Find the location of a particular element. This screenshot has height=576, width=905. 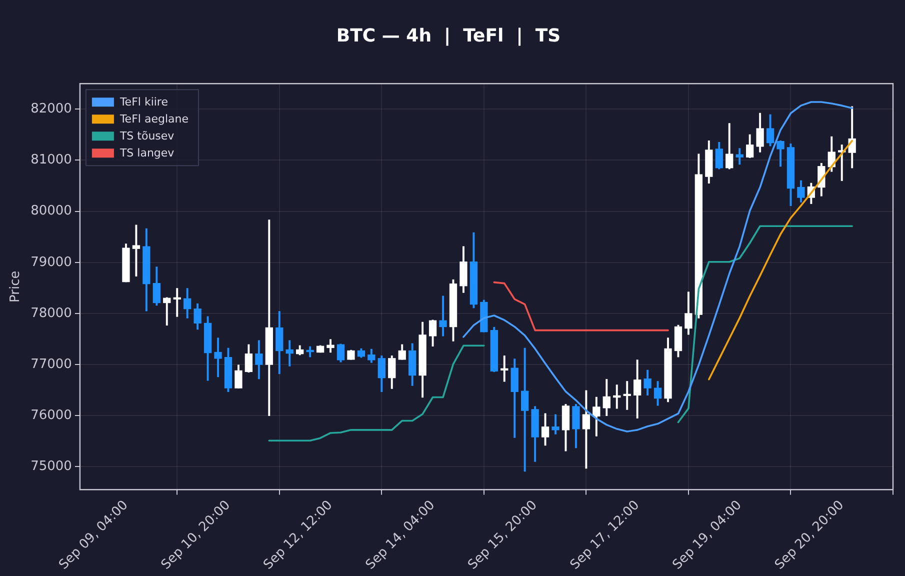

legend-label: TS langev is located at coordinates (146, 153).